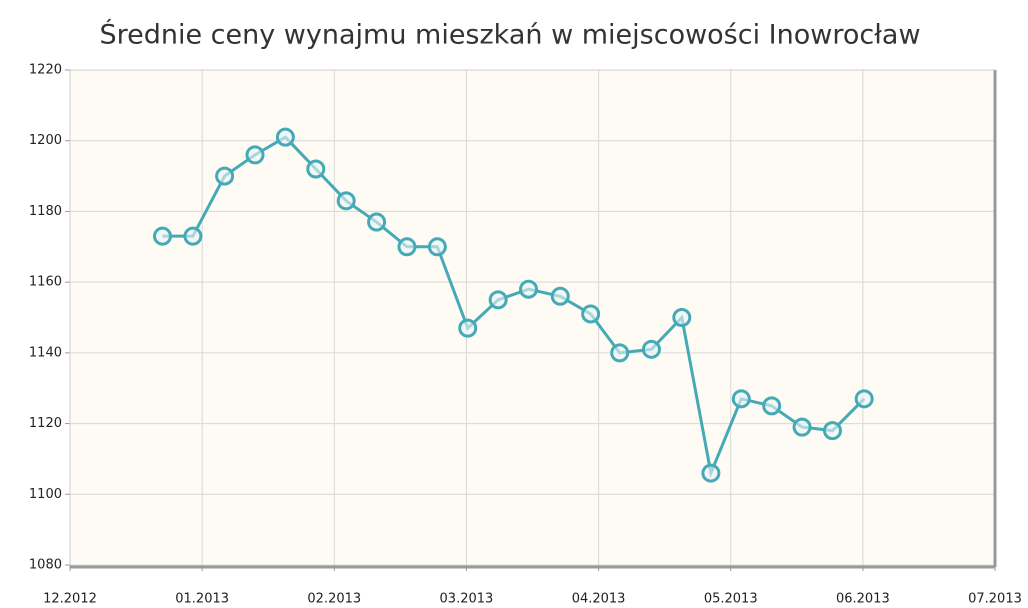 The width and height of the screenshot is (1028, 608). I want to click on y-tick-label: 1120, so click(45, 423).